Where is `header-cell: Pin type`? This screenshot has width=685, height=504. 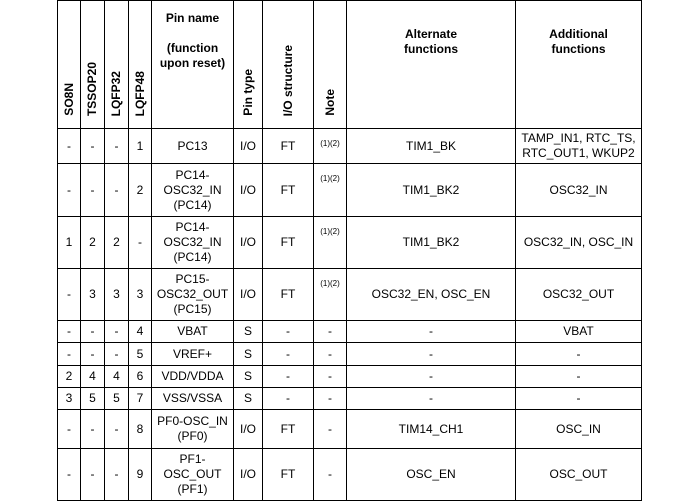
header-cell: Pin type is located at coordinates (248, 64).